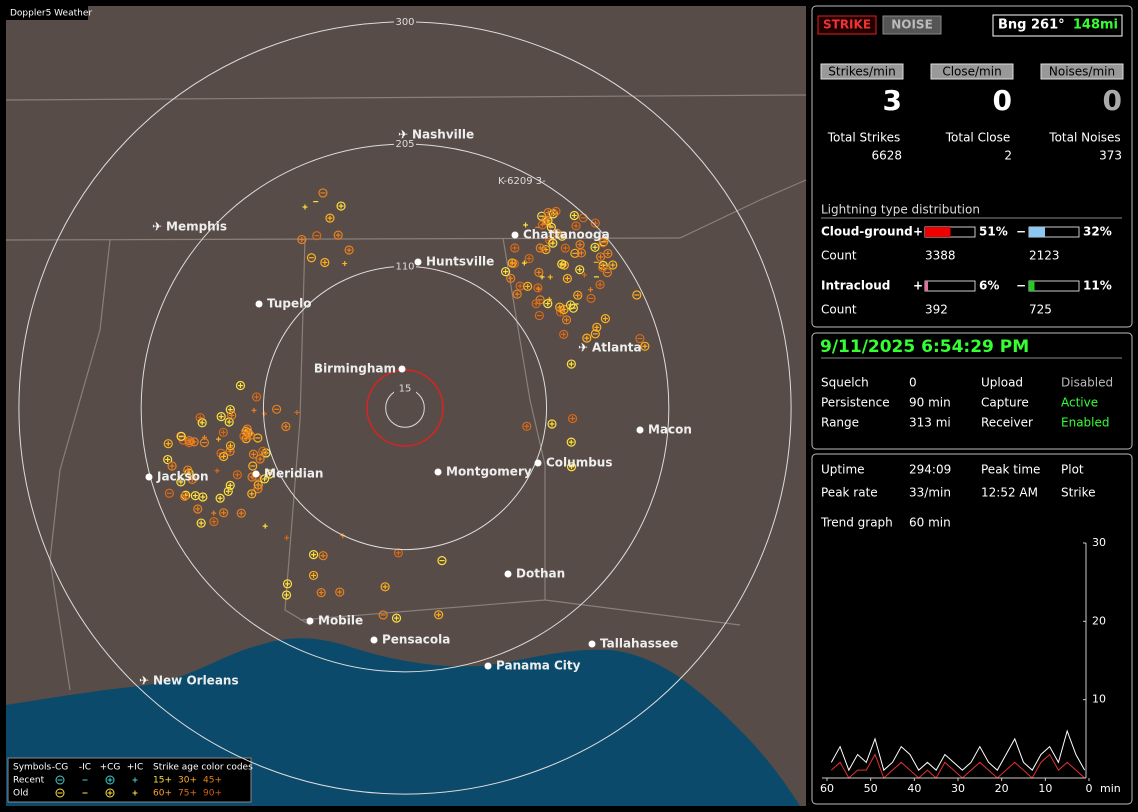 The width and height of the screenshot is (1138, 812). I want to click on status-panel, so click(972, 391).